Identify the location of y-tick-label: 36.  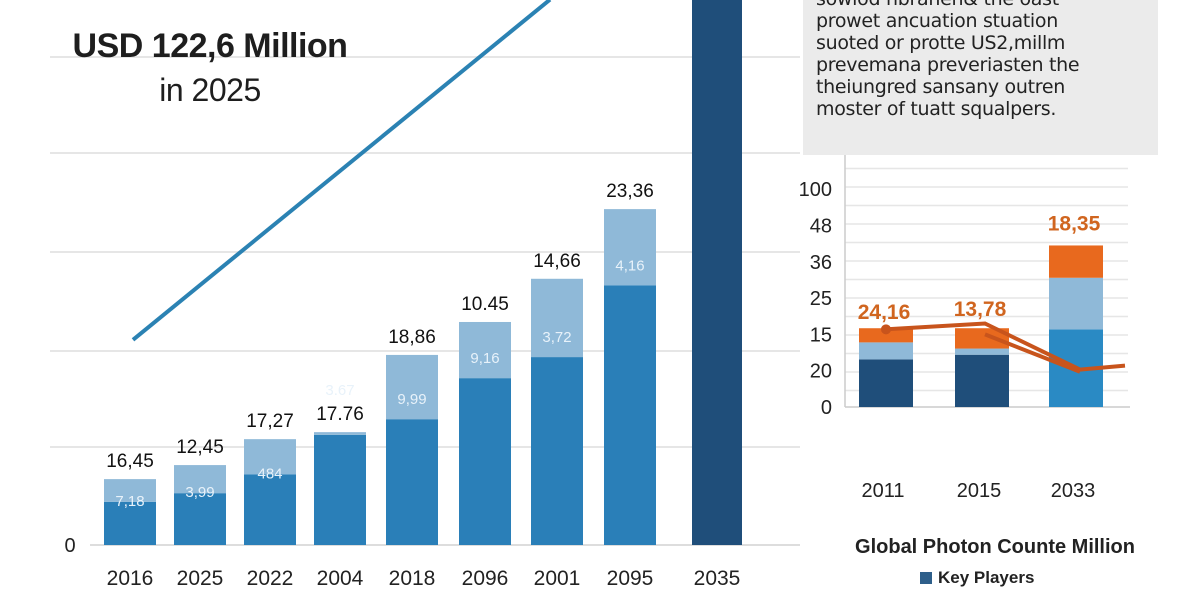
(821, 263).